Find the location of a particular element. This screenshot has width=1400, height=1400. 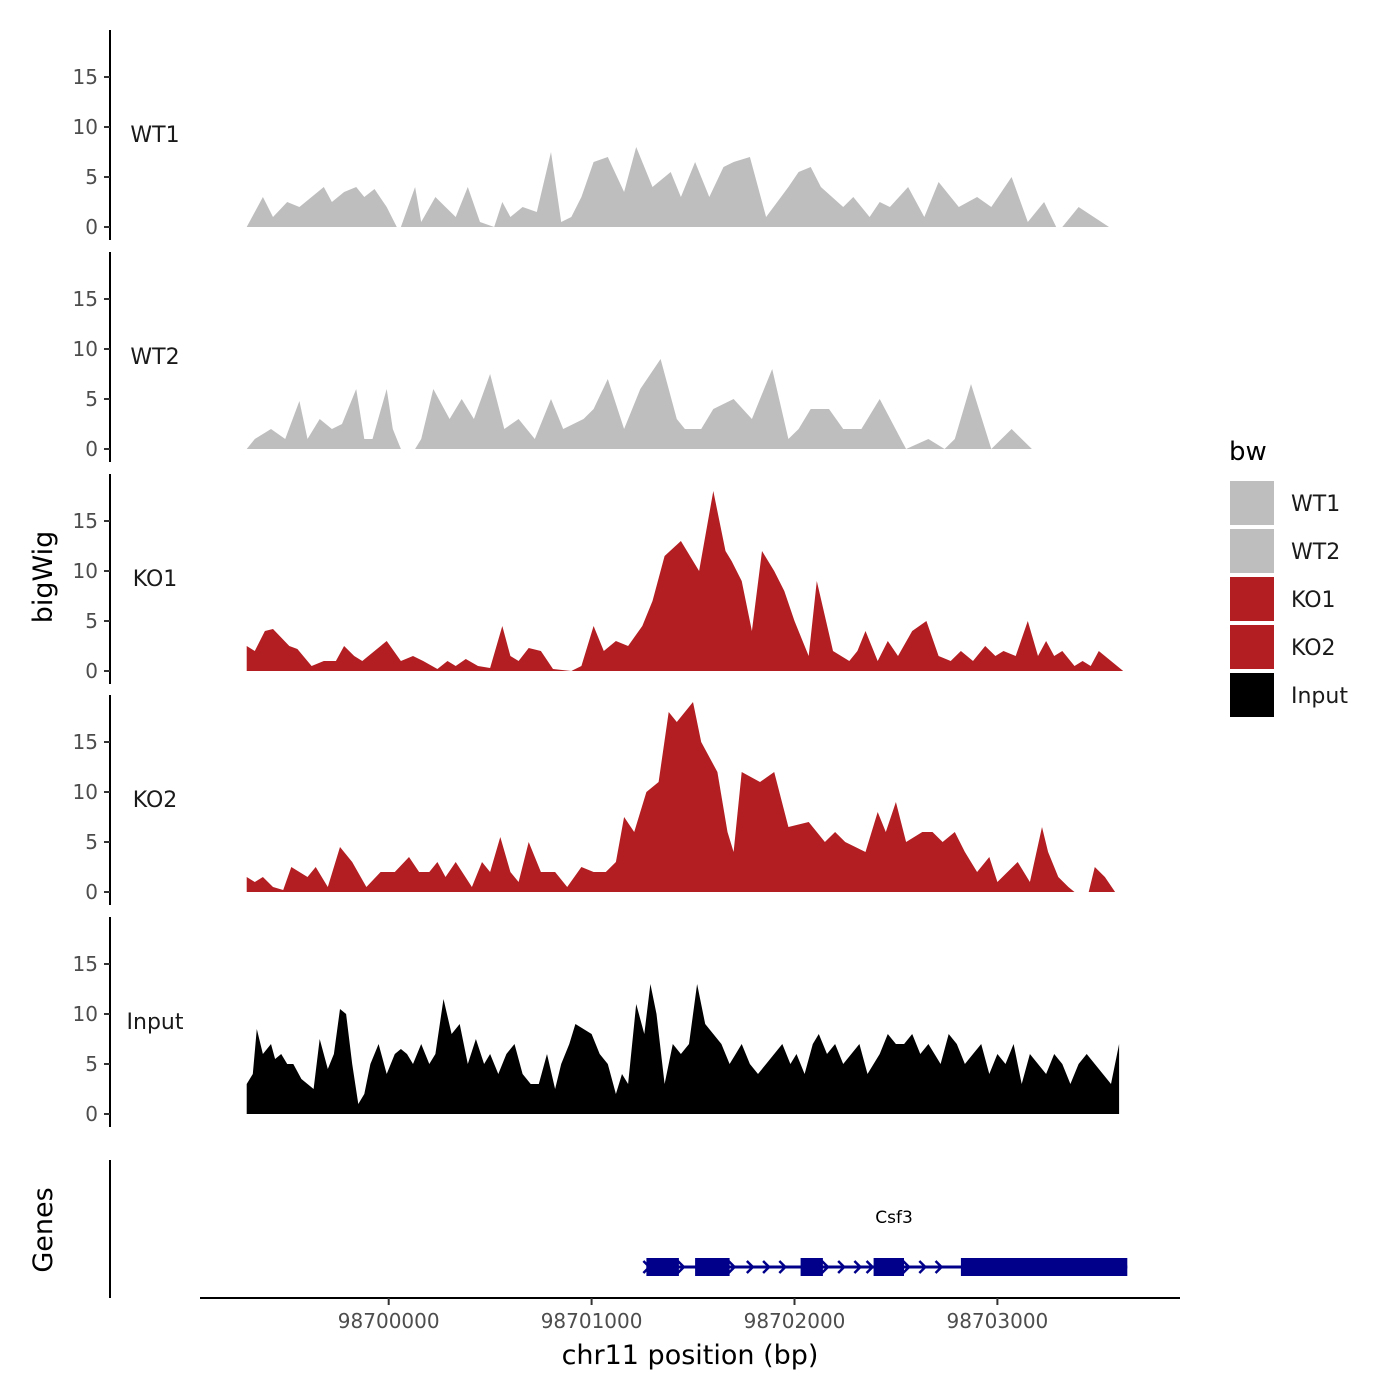

coverage-area-wt1 is located at coordinates (677, 187).